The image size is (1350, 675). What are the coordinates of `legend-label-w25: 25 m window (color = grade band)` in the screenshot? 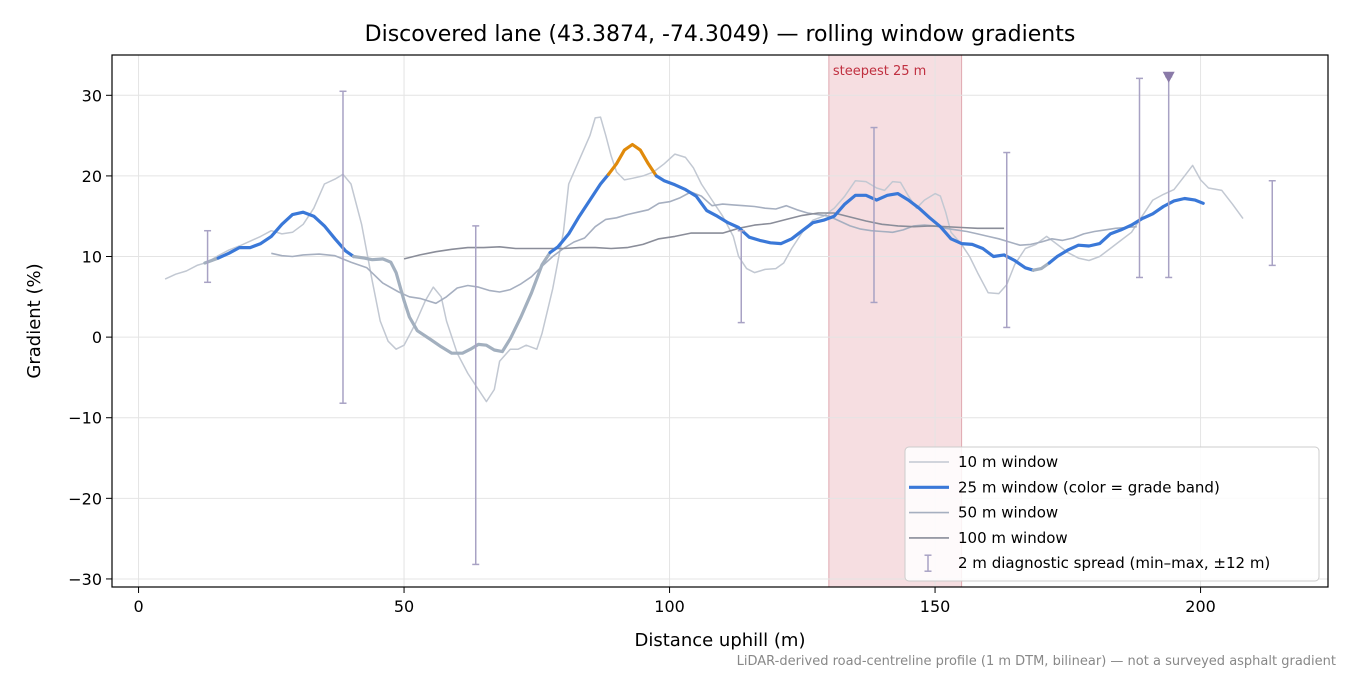 It's located at (1089, 487).